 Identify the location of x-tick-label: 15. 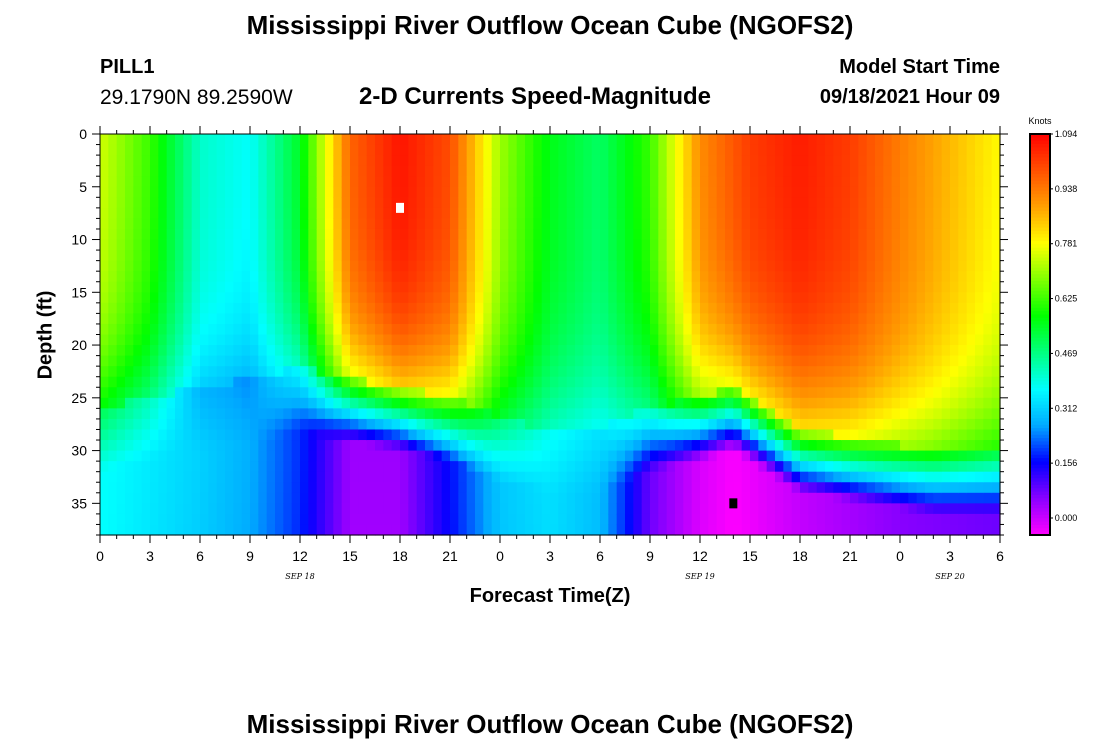
(750, 556).